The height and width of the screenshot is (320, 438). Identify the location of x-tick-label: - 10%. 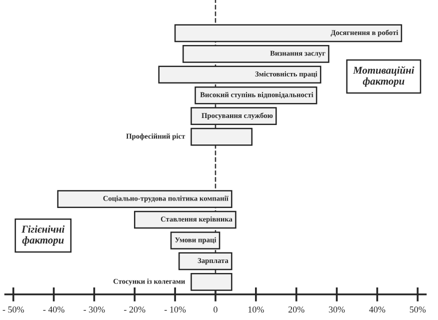
(175, 309).